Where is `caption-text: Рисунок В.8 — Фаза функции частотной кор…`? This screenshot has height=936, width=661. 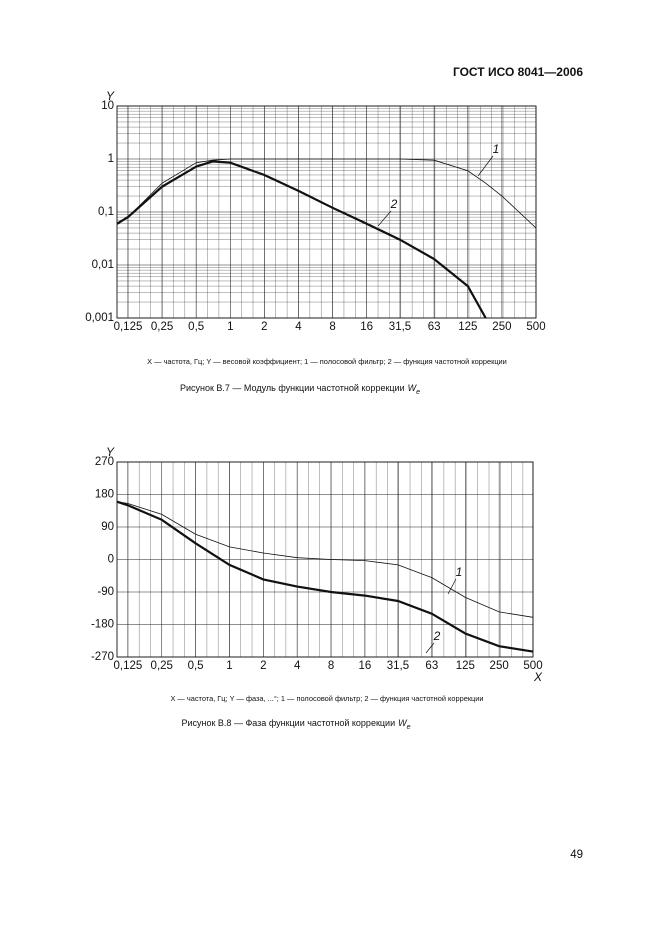
caption-text: Рисунок В.8 — Фаза функции частотной кор… is located at coordinates (288, 723).